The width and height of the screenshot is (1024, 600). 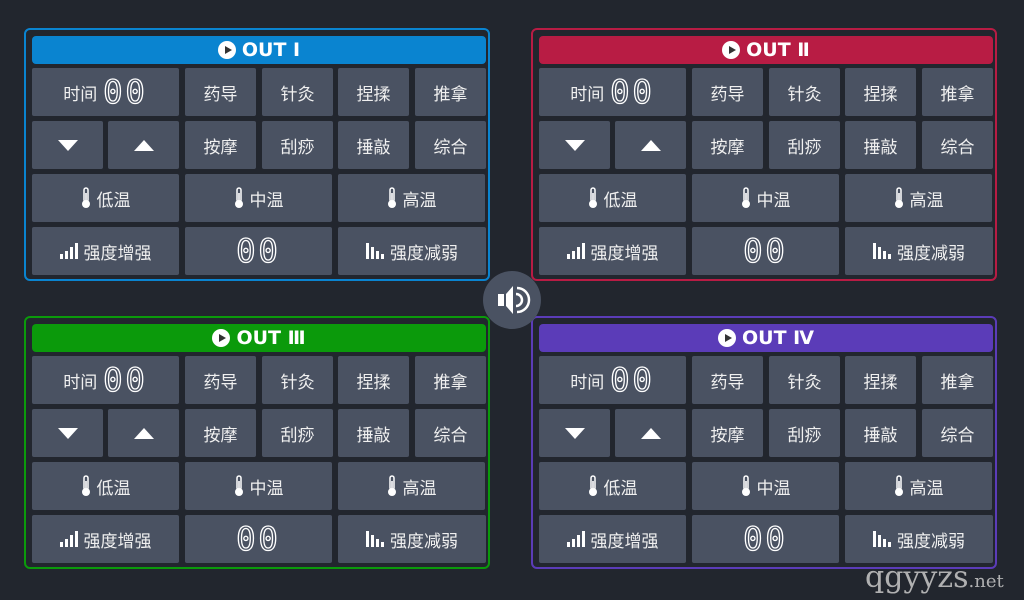 What do you see at coordinates (512, 300) in the screenshot?
I see `volume-button` at bounding box center [512, 300].